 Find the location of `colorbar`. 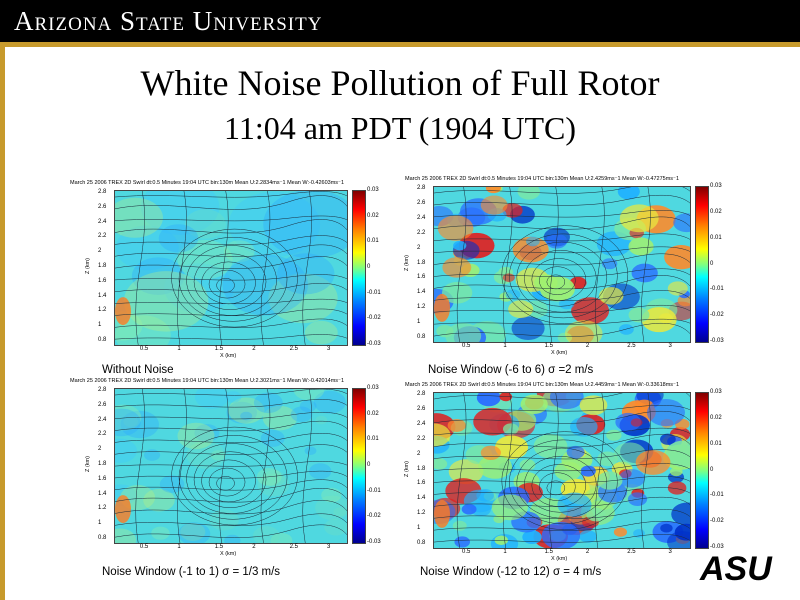

colorbar is located at coordinates (702, 264).